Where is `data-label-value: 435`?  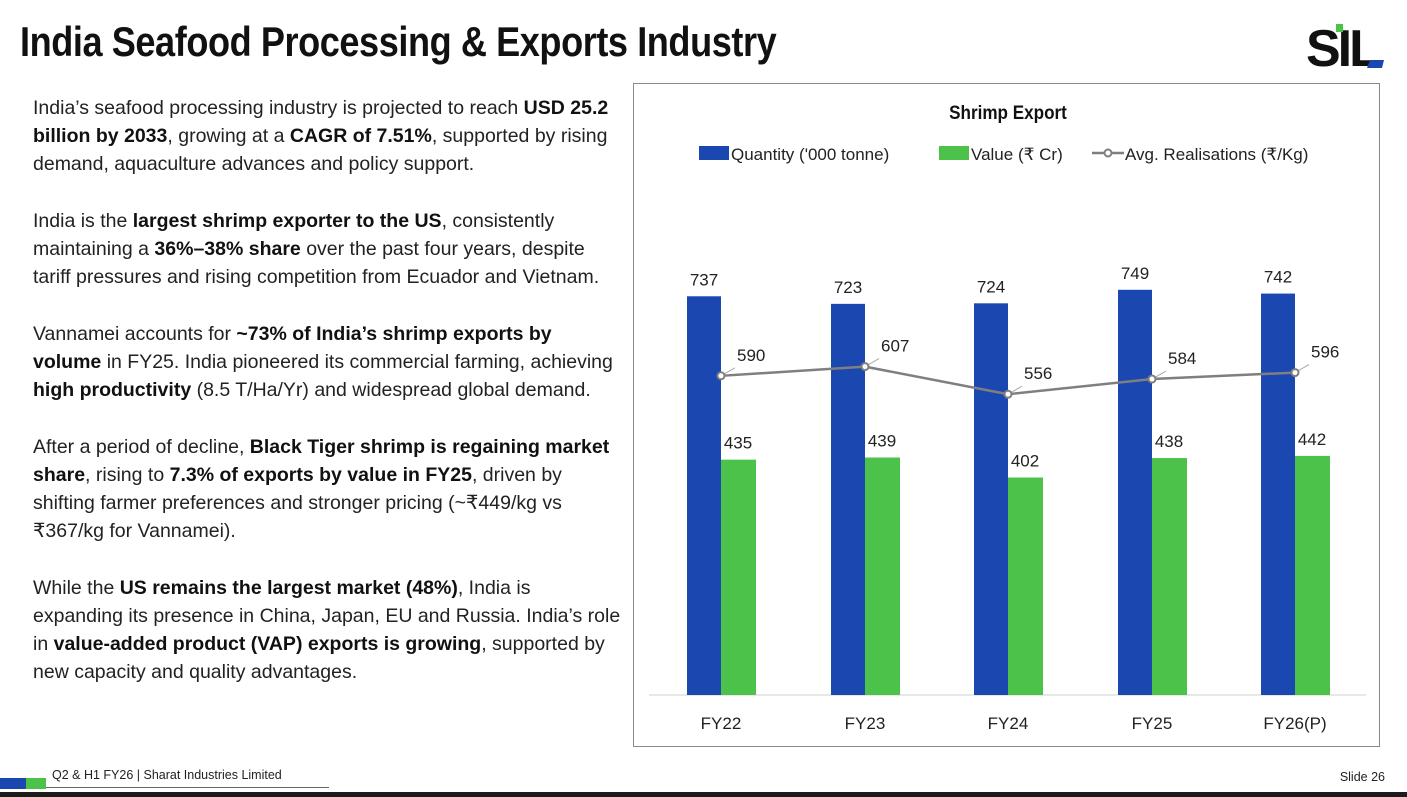 data-label-value: 435 is located at coordinates (738, 443).